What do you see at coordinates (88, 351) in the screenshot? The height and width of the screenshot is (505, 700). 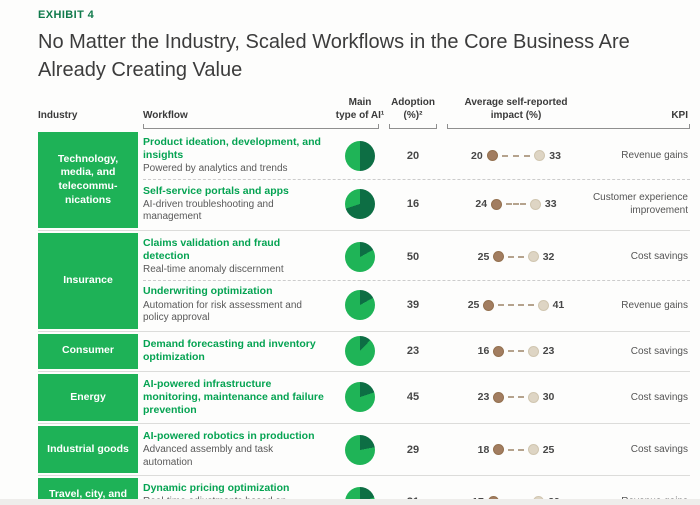 I see `industry-box: Consumer` at bounding box center [88, 351].